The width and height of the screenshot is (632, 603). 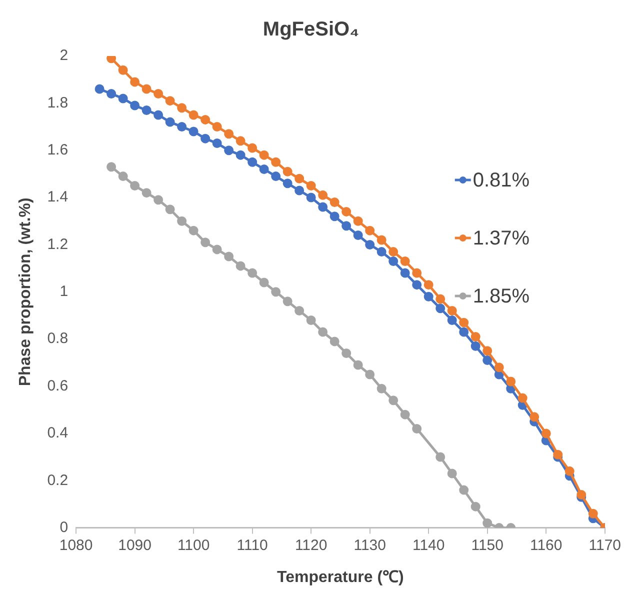 What do you see at coordinates (605, 545) in the screenshot?
I see `x-tick-label: 1170` at bounding box center [605, 545].